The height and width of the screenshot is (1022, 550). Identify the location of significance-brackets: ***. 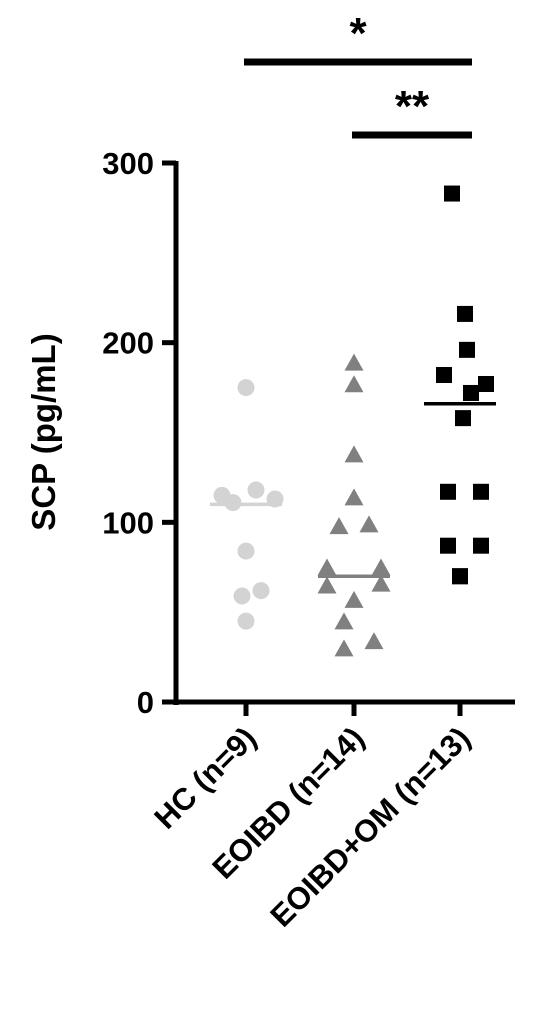
(358, 74).